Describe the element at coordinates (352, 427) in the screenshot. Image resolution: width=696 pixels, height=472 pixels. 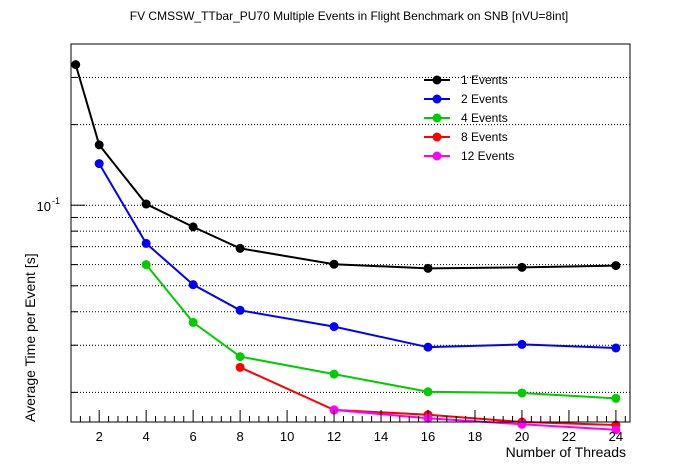
I see `x-axis-ticks: 2 4 6 8 10 12 14 16 18 20 22 24` at that location.